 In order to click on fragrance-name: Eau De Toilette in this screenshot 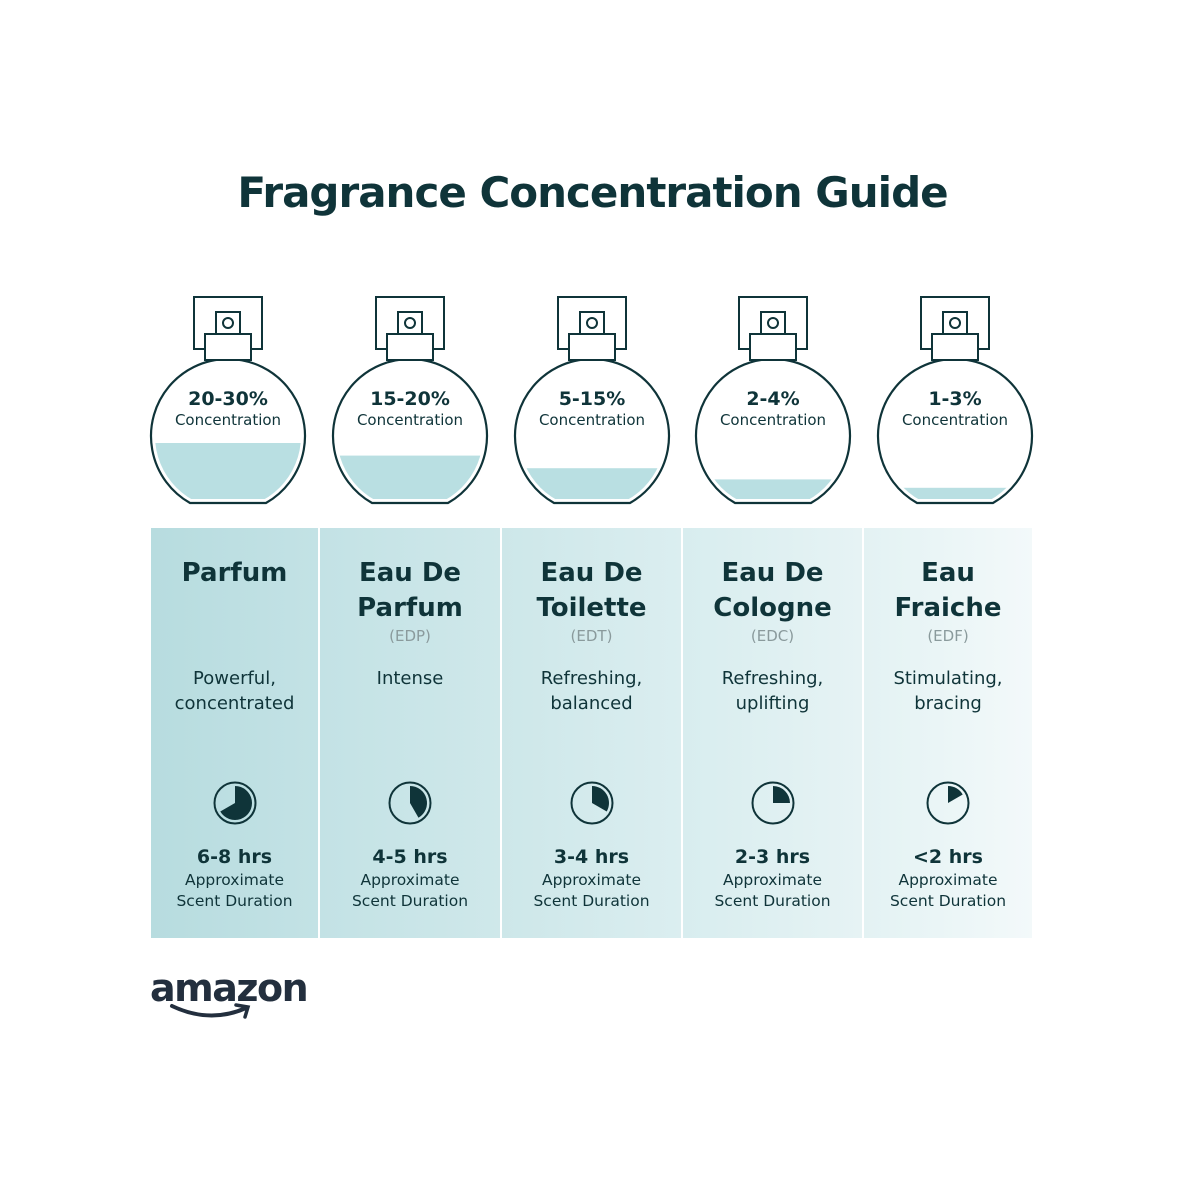, I will do `click(591, 590)`.